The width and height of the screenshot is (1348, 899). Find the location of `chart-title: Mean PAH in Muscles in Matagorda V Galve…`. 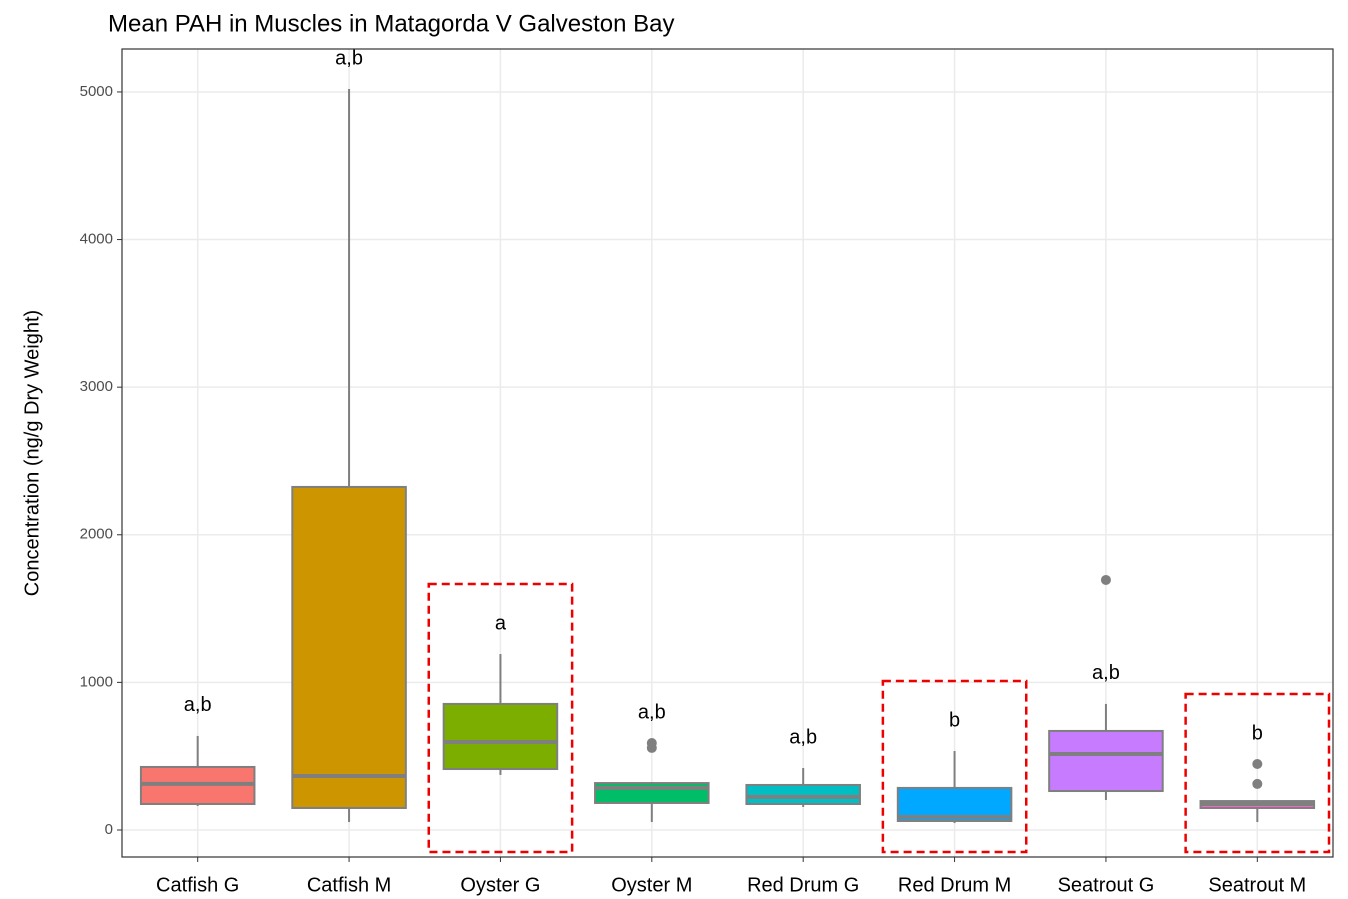

chart-title: Mean PAH in Muscles in Matagorda V Galve… is located at coordinates (391, 23).